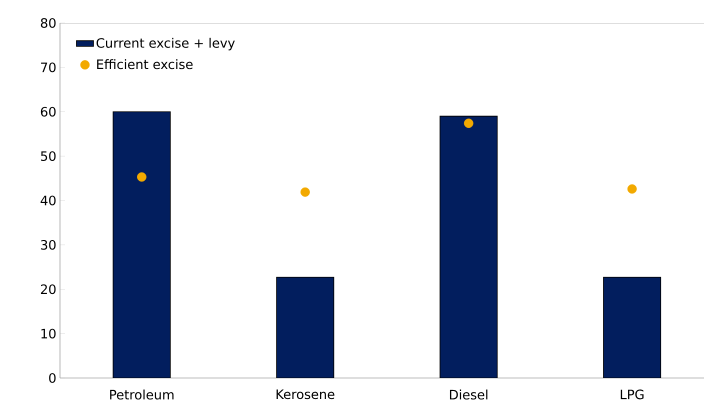 The width and height of the screenshot is (704, 420). I want to click on y-tick-label: 60, so click(48, 111).